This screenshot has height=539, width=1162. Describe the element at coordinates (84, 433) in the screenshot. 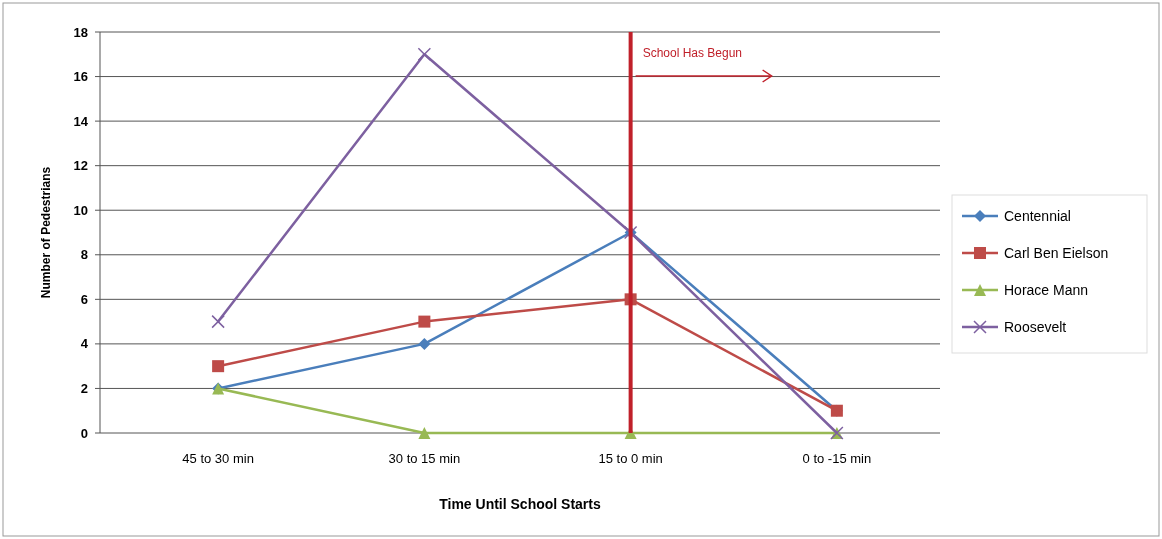

I see `y-tick-label: 0` at that location.